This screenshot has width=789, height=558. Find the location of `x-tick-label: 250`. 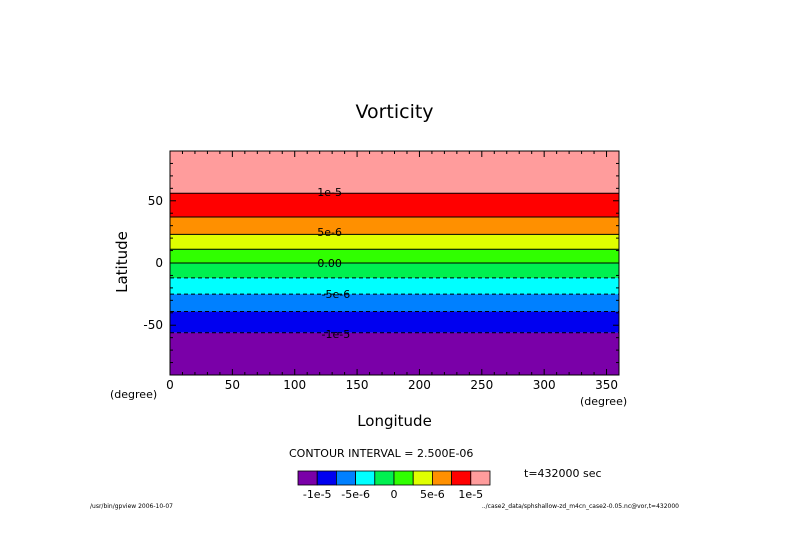

x-tick-label: 250 is located at coordinates (481, 385).